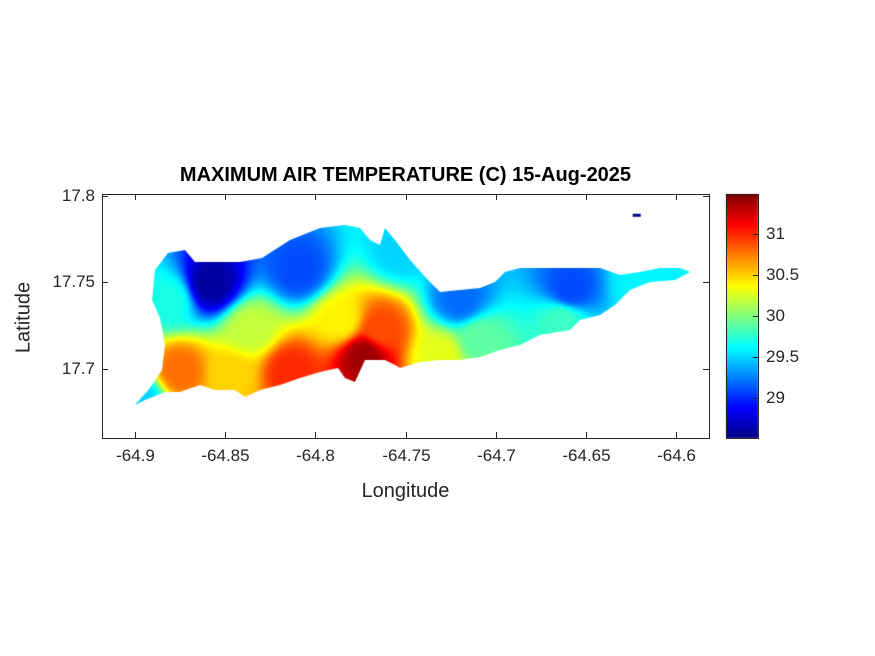  What do you see at coordinates (78, 368) in the screenshot?
I see `y-tick-label: 17.7` at bounding box center [78, 368].